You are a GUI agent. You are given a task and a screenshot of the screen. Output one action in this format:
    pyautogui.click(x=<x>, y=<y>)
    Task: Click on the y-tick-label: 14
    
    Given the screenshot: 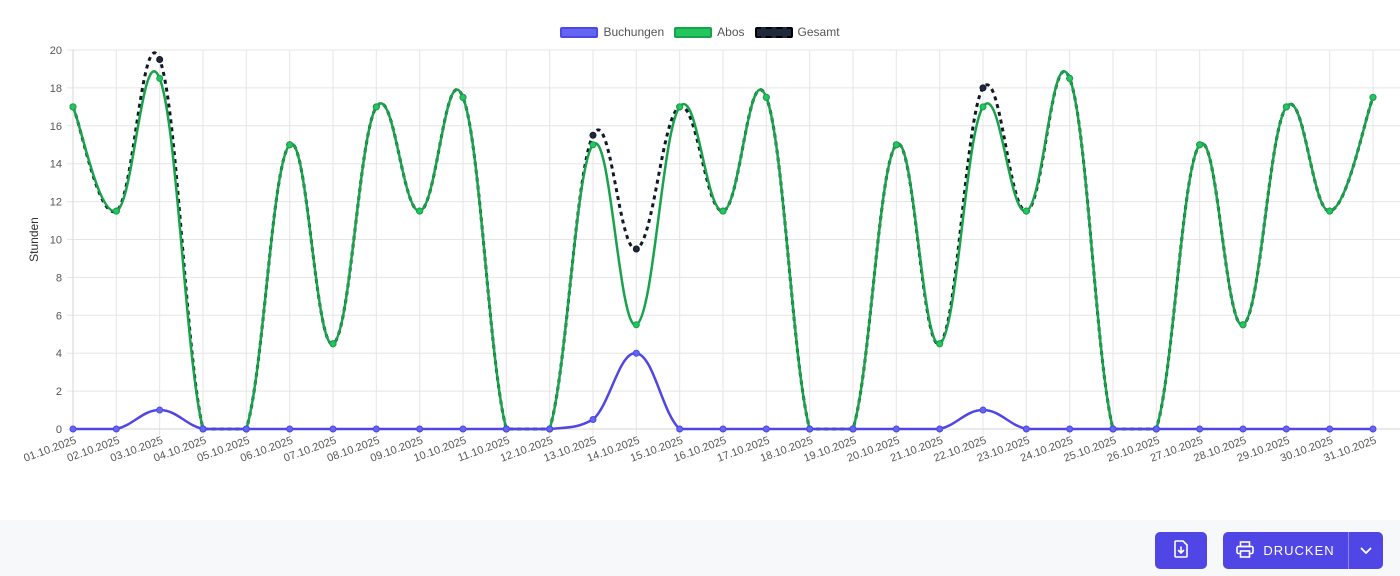 What is the action you would take?
    pyautogui.click(x=56, y=165)
    